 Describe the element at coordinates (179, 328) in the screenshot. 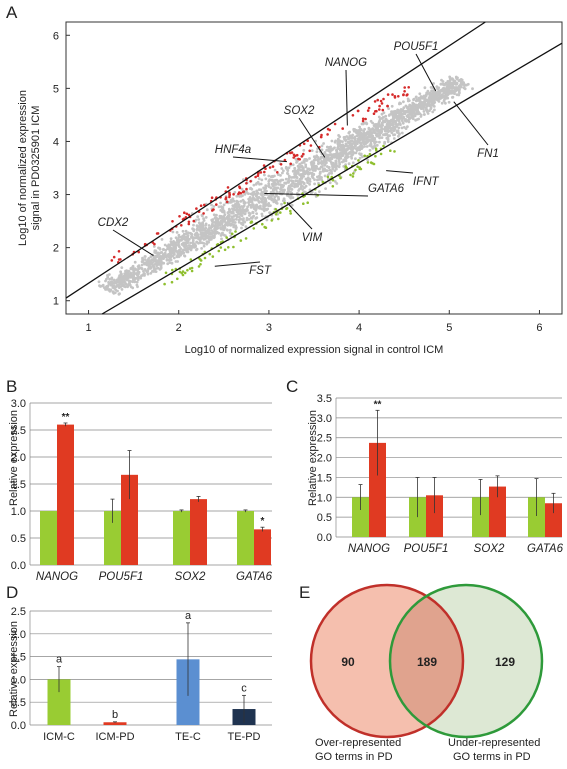

I see `x-tick-label: 2` at that location.